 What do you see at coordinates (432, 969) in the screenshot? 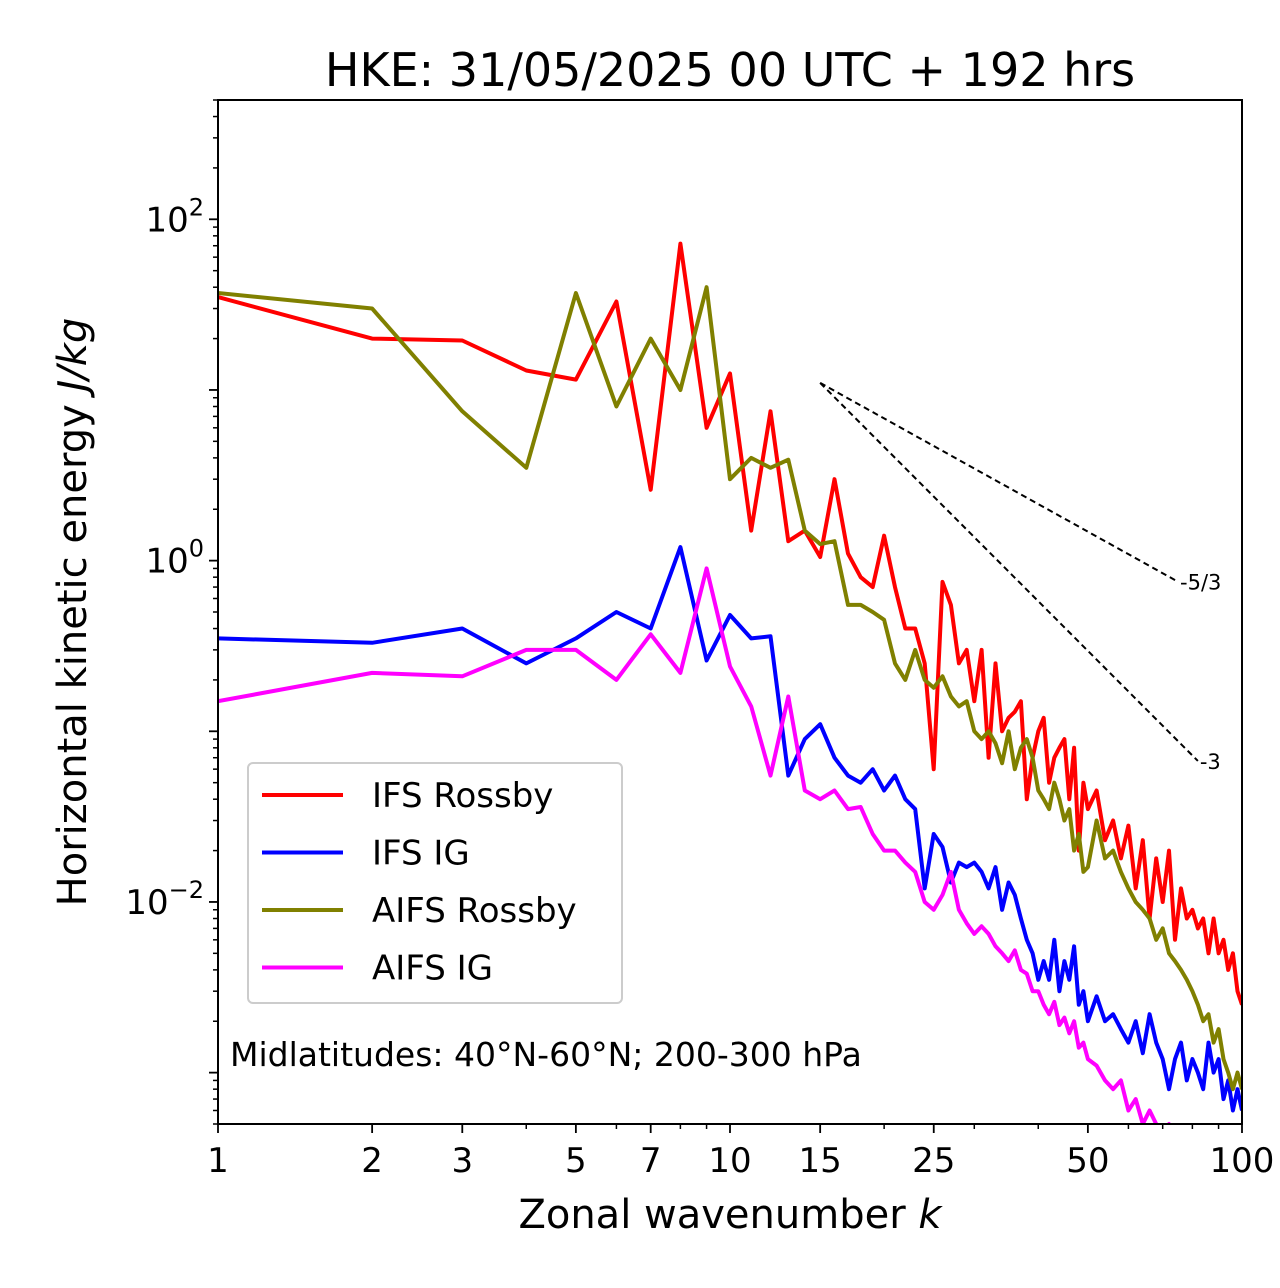
I see `legend-label: AIFS IG` at bounding box center [432, 969].